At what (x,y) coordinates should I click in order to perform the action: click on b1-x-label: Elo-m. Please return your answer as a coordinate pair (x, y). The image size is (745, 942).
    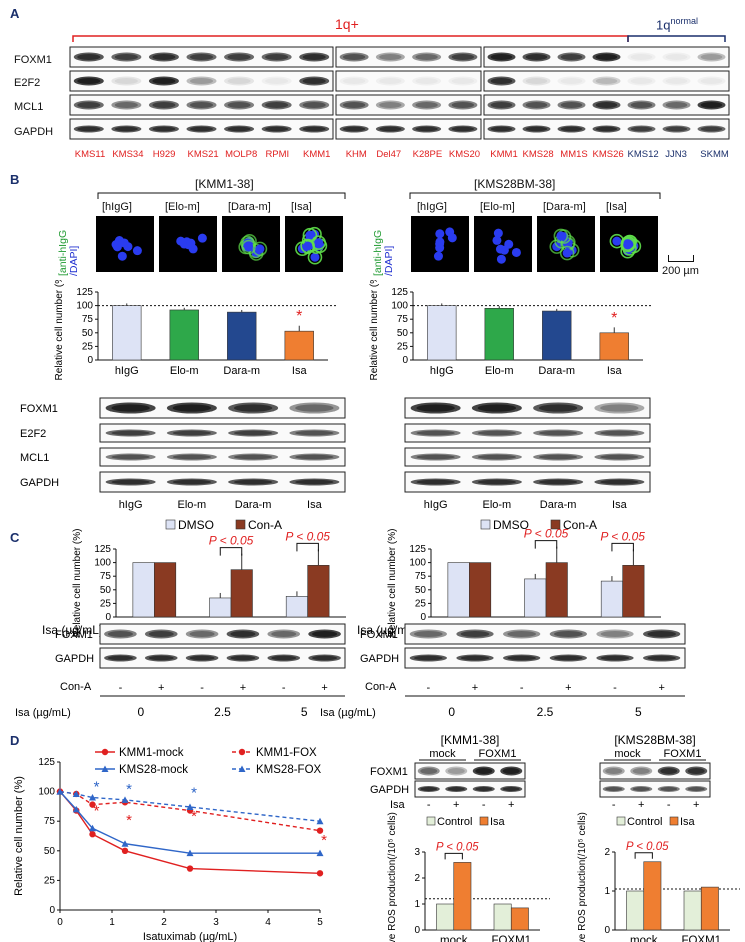
    Looking at the image, I should click on (184, 371).